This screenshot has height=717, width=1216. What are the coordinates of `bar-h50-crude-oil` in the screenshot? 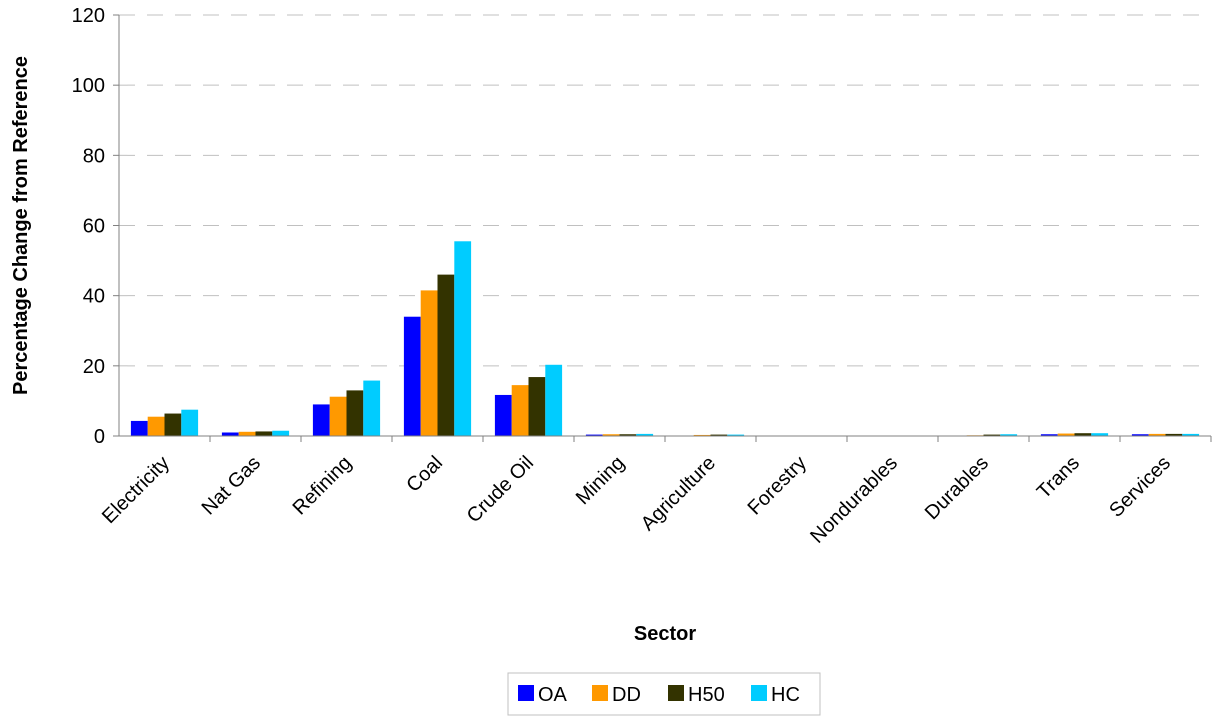 It's located at (537, 406).